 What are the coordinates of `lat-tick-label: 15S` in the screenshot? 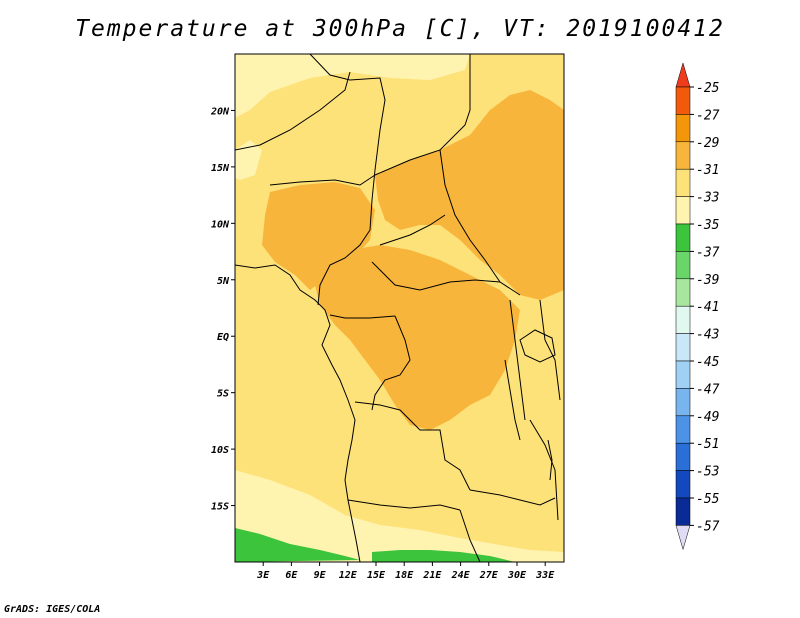 It's located at (220, 507).